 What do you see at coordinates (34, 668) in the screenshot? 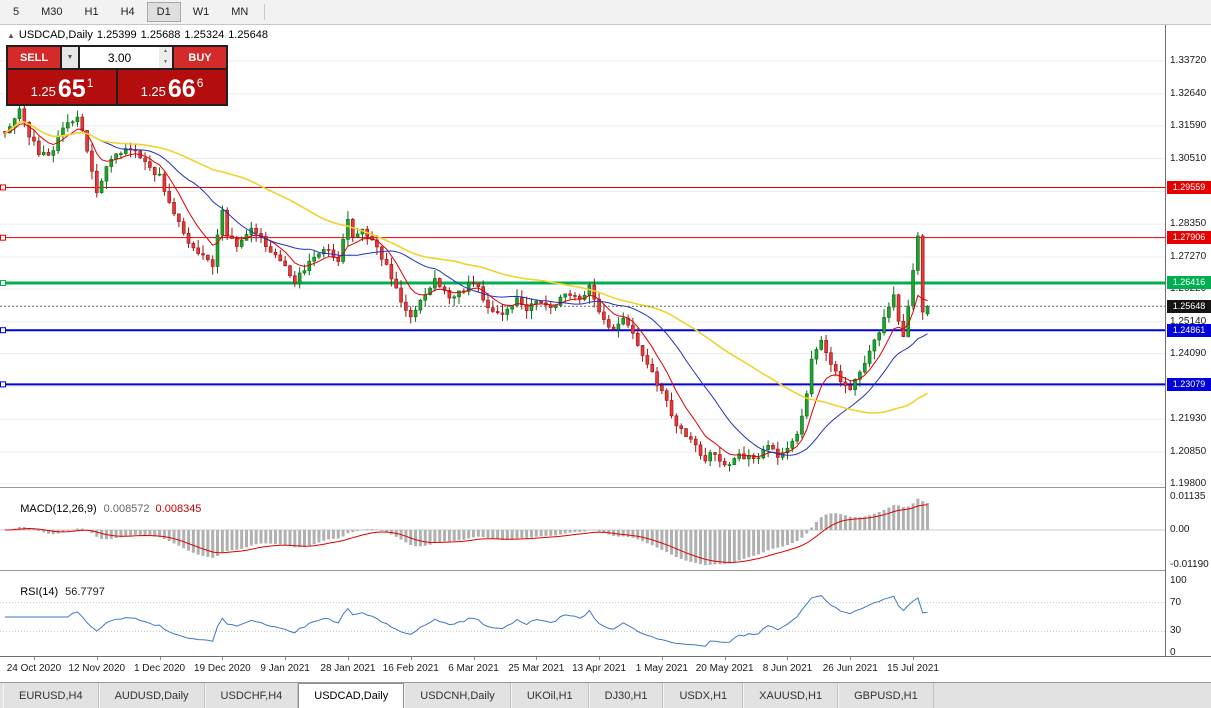
I see `date-axis-label: 24 Oct 2020` at bounding box center [34, 668].